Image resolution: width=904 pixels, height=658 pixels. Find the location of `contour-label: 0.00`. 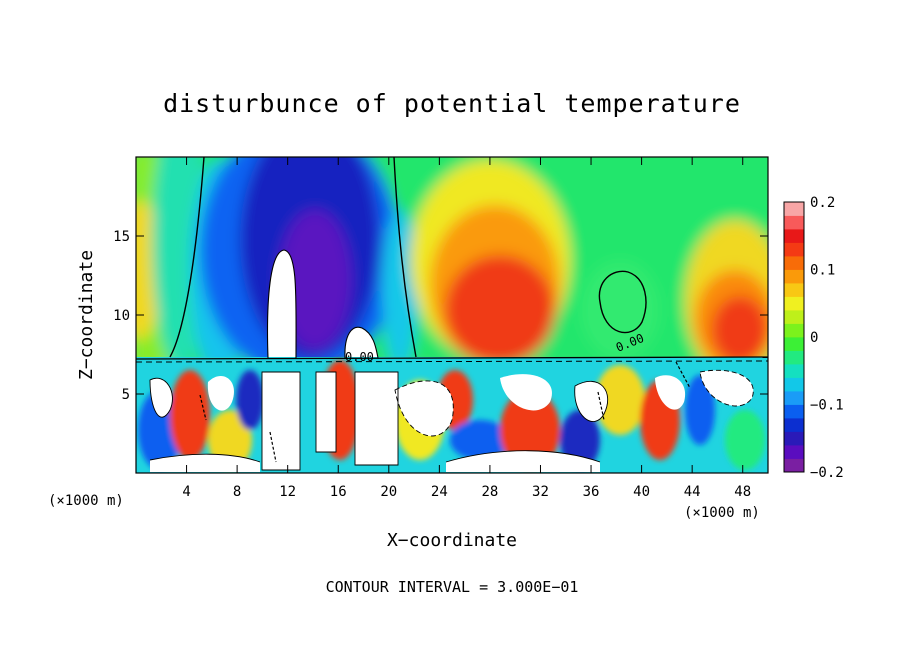

contour-label: 0.00 is located at coordinates (359, 357).